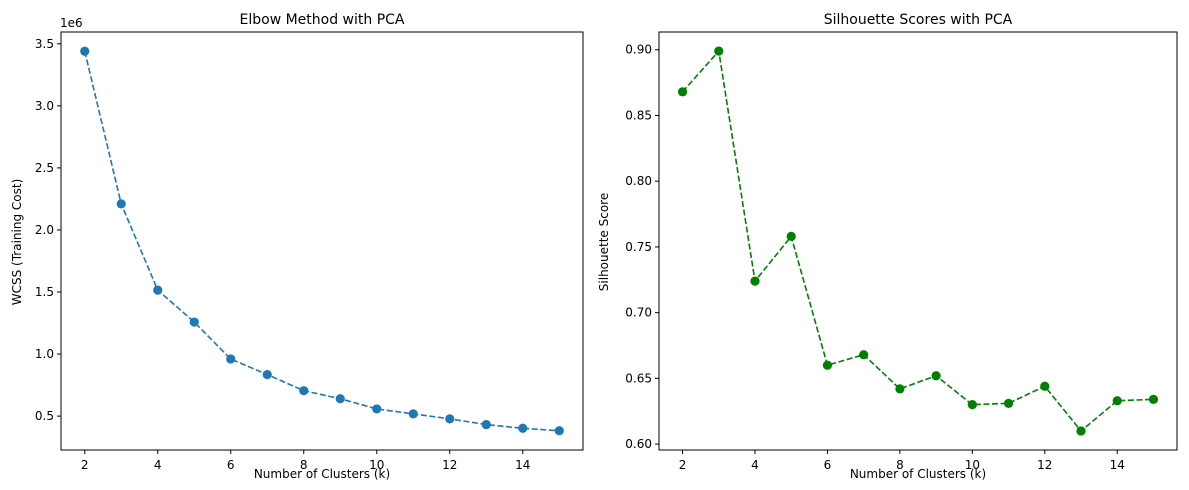  I want to click on elbow-chart-y-tick-label: 3.0, so click(44, 106).